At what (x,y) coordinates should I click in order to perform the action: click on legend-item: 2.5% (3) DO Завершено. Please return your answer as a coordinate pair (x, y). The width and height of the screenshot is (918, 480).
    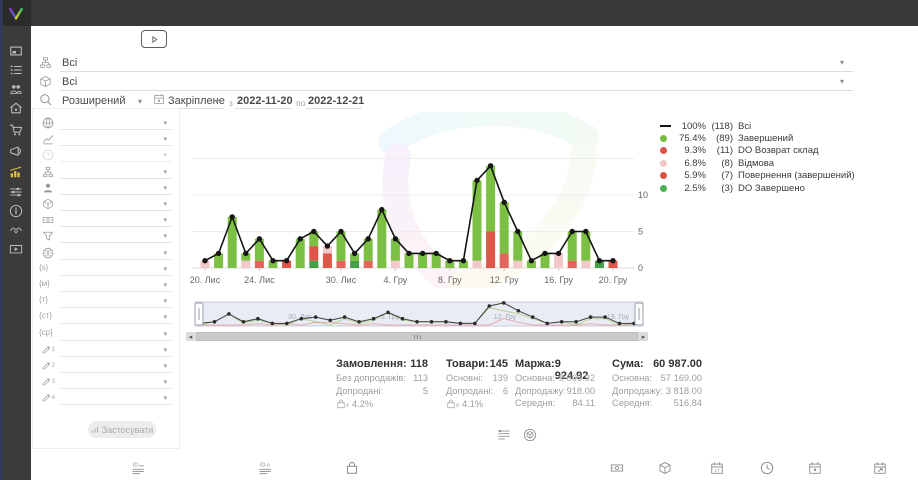
    Looking at the image, I should click on (757, 188).